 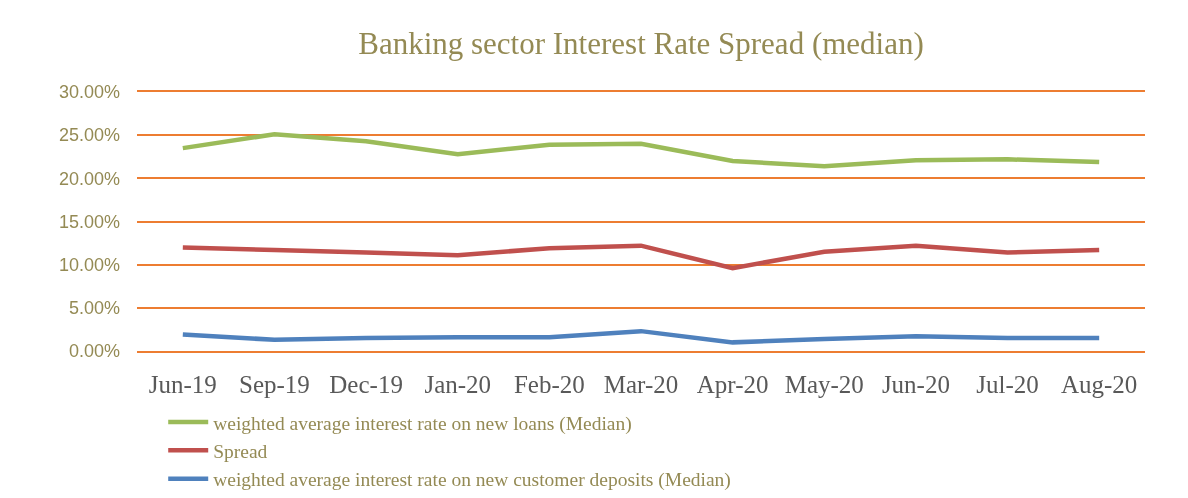 I want to click on y-tick-label: 10.00%, so click(x=89, y=264).